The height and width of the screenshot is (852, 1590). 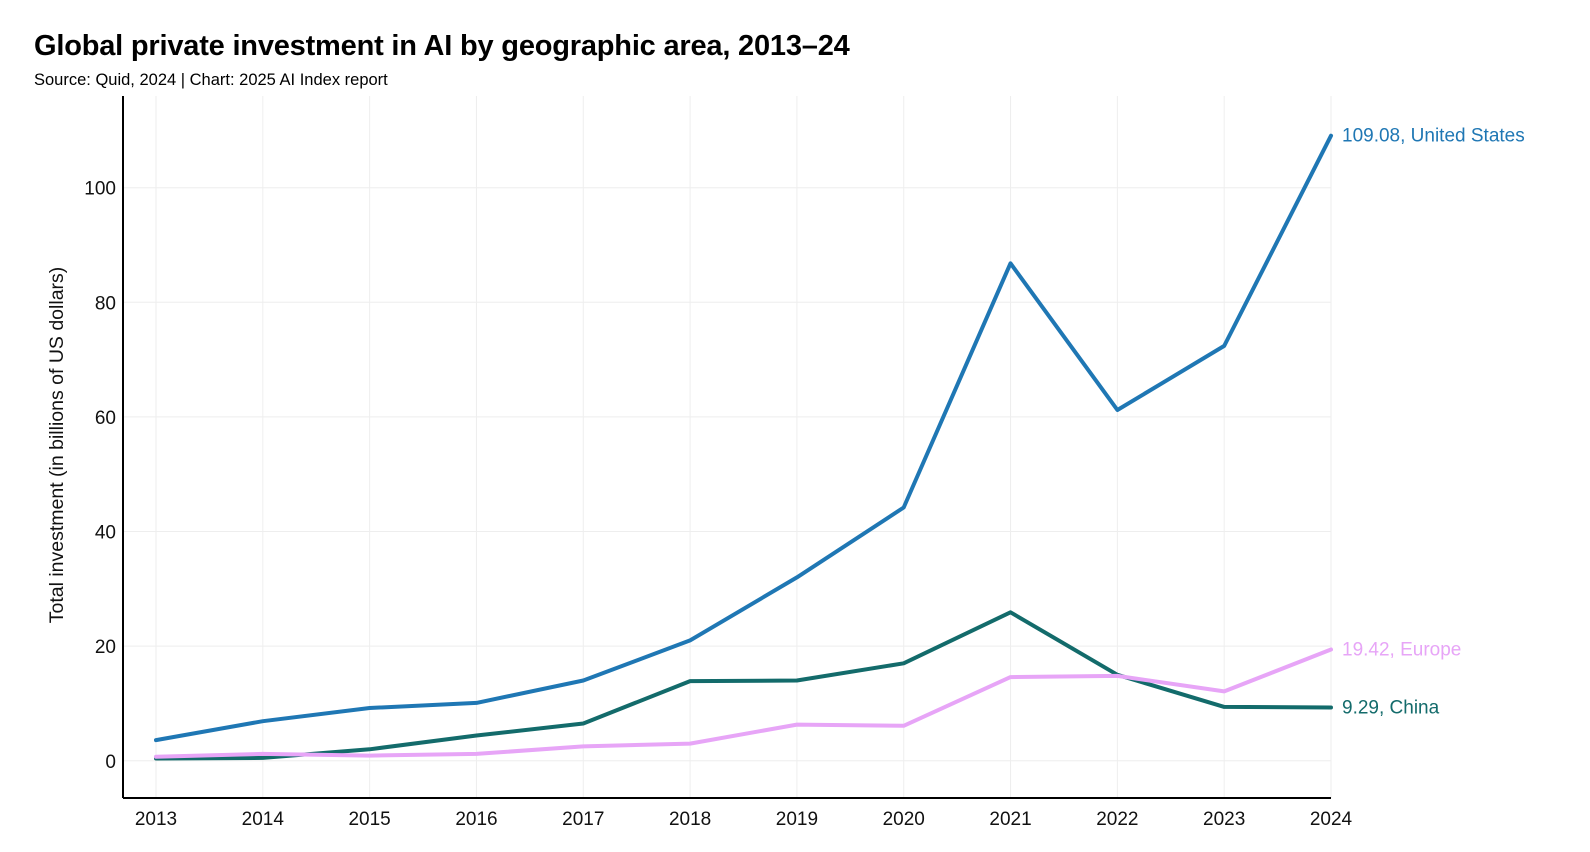 I want to click on y-tick-label: 80, so click(x=105, y=303).